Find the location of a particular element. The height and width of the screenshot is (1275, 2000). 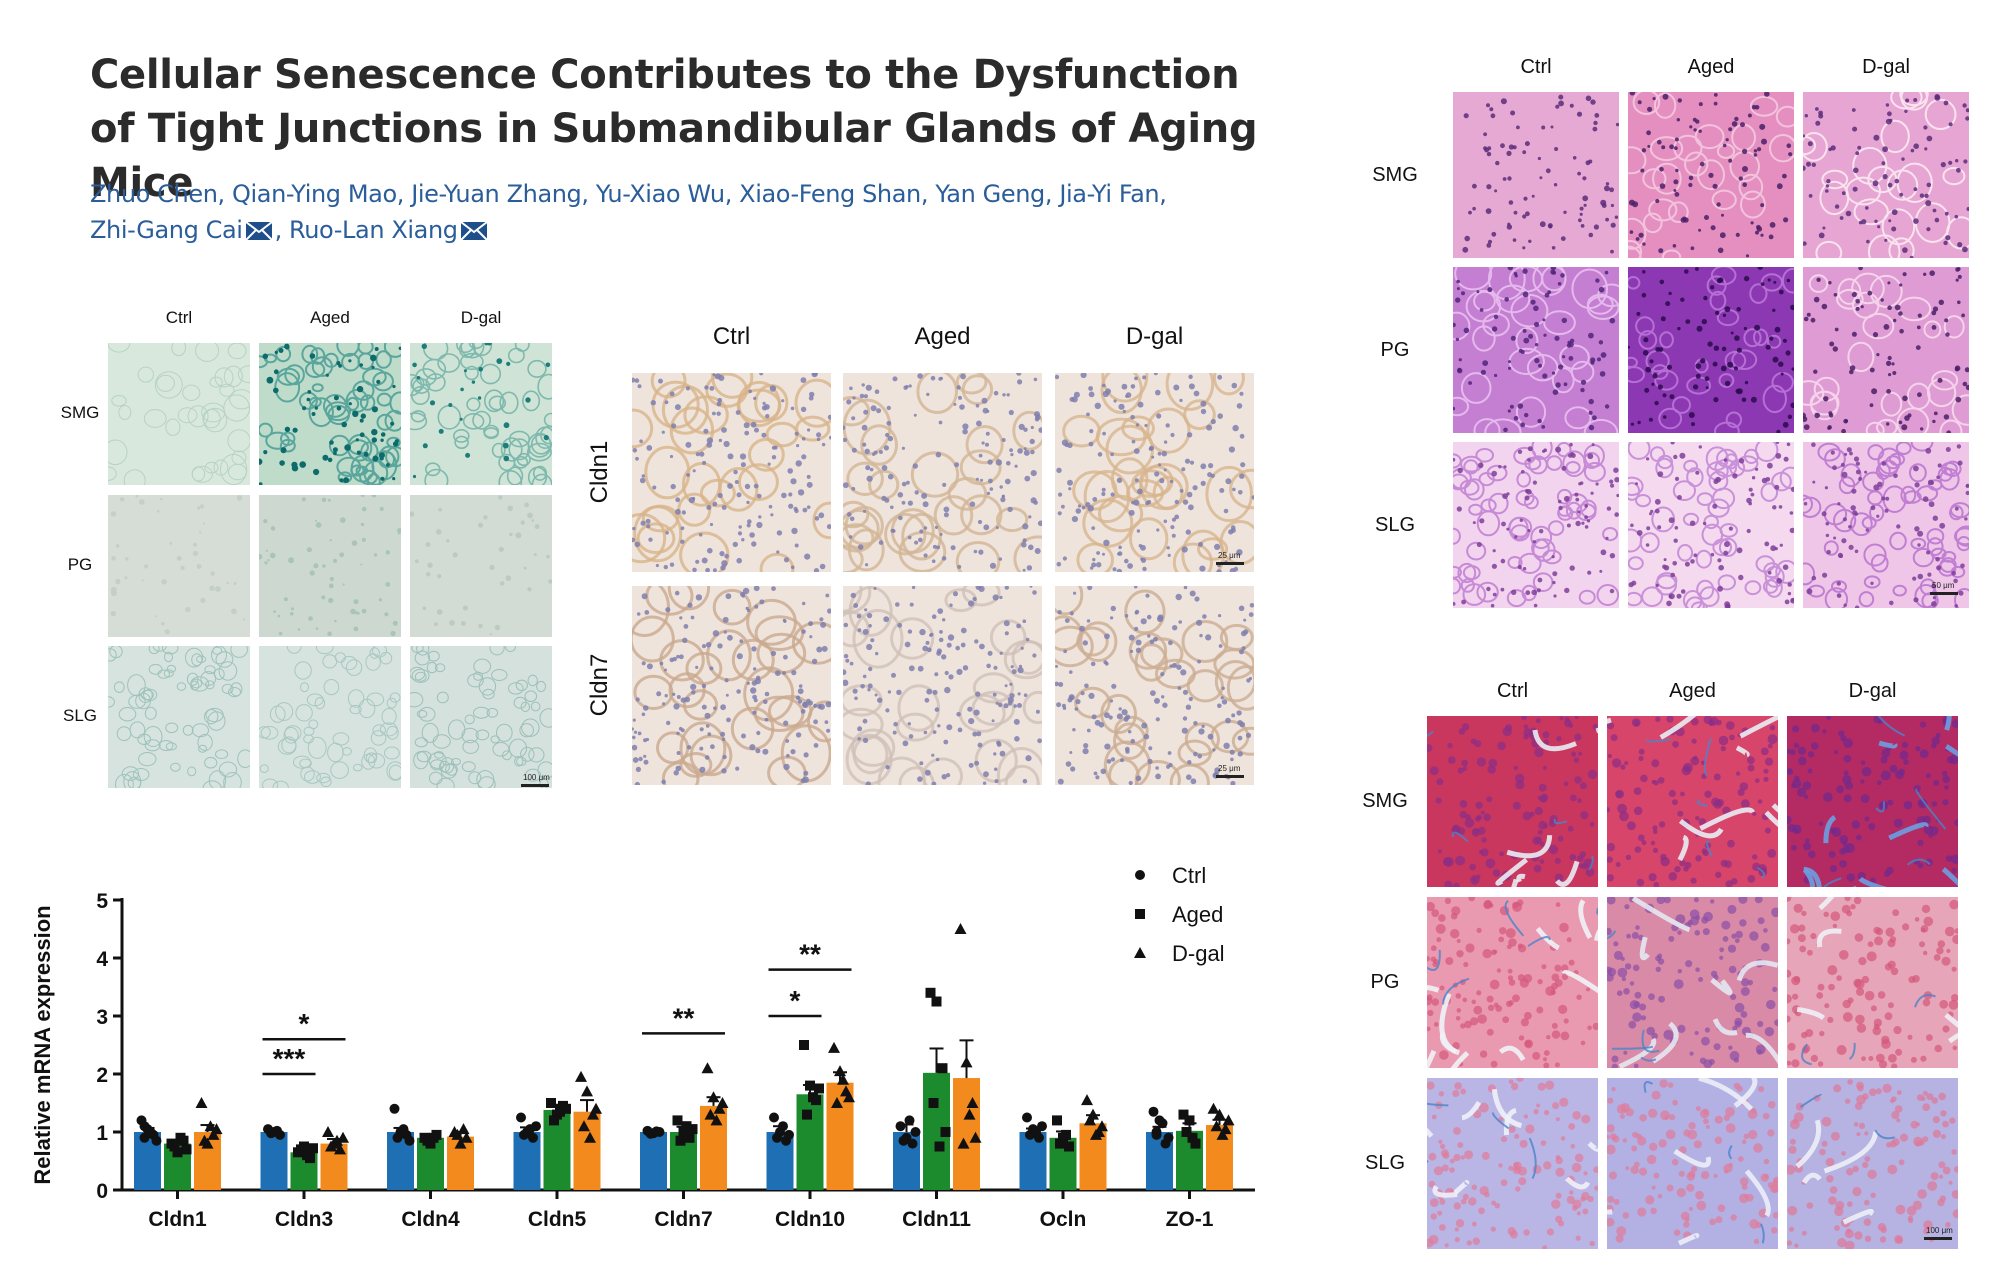

author-link: Yu-Xiao Wu is located at coordinates (660, 194).